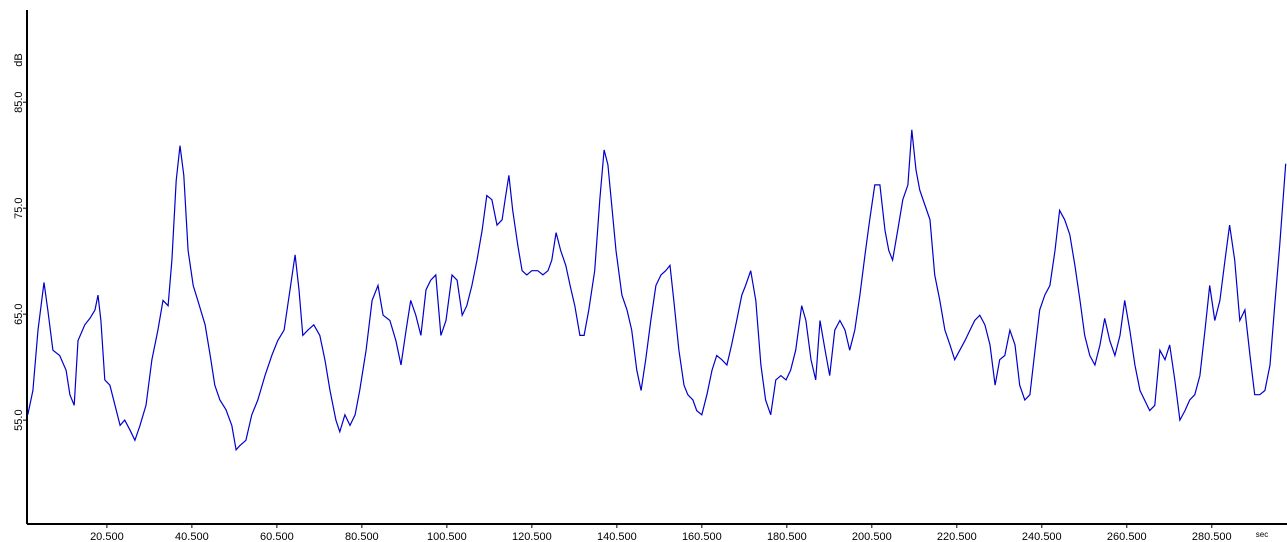 The width and height of the screenshot is (1287, 542). What do you see at coordinates (1212, 536) in the screenshot?
I see `x-tick-label: 280.500` at bounding box center [1212, 536].